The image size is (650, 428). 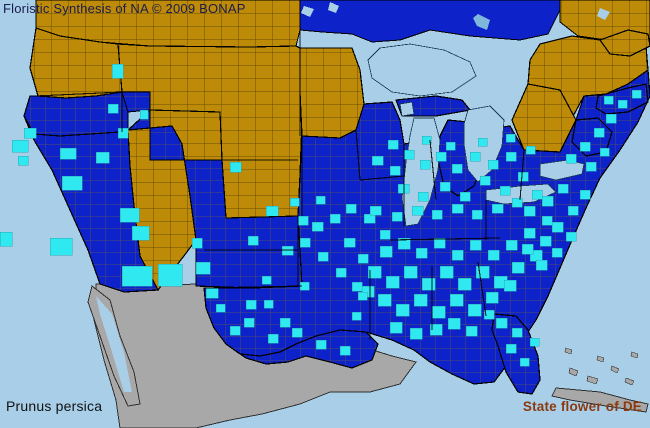 I want to click on species-name-caption: Prunus persica, so click(x=54, y=406).